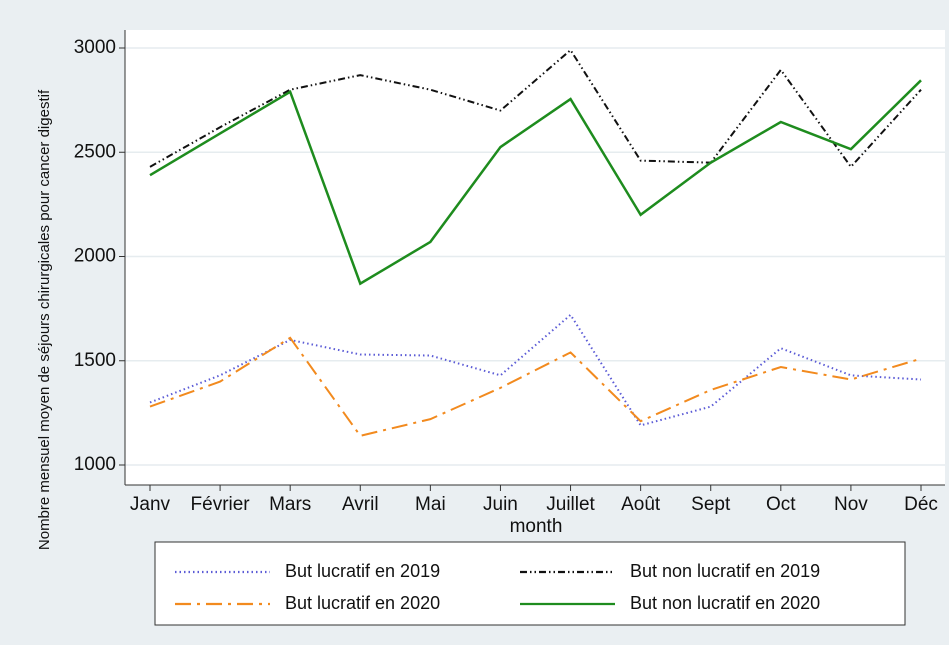  Describe the element at coordinates (221, 504) in the screenshot. I see `x-tick-label: Février` at that location.